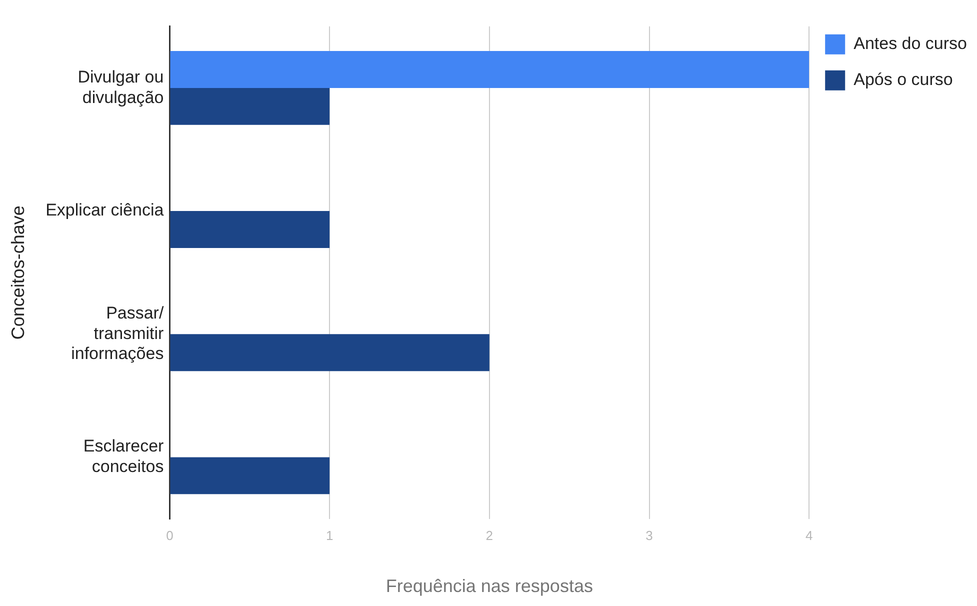  I want to click on x-tick-label: 3, so click(649, 536).